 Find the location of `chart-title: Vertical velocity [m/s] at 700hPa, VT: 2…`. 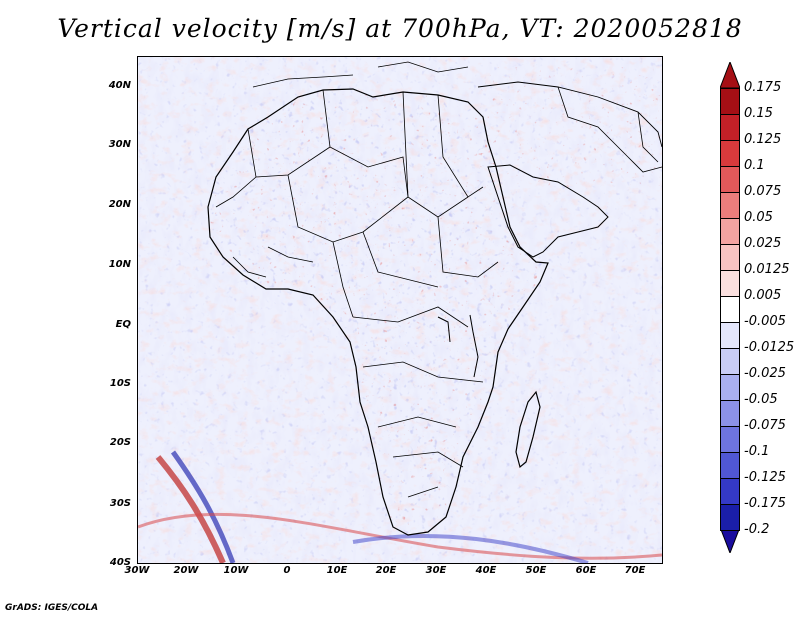

chart-title: Vertical velocity [m/s] at 700hPa, VT: 2… is located at coordinates (400, 28).